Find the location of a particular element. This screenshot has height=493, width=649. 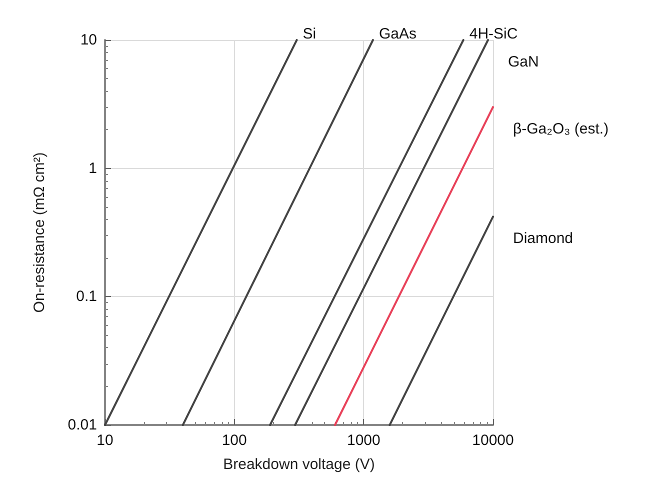

x-tick-label: 10000 is located at coordinates (493, 440).